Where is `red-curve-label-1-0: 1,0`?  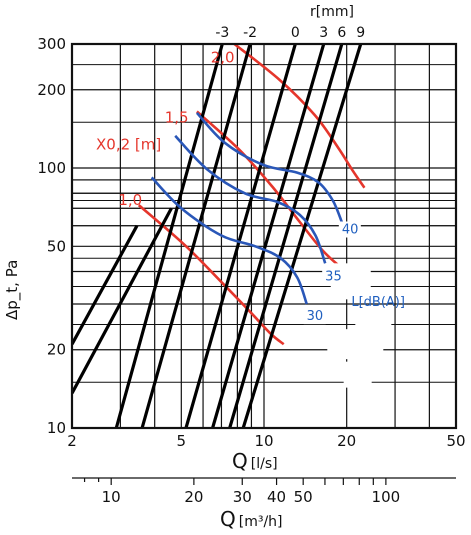 red-curve-label-1-0: 1,0 is located at coordinates (130, 200).